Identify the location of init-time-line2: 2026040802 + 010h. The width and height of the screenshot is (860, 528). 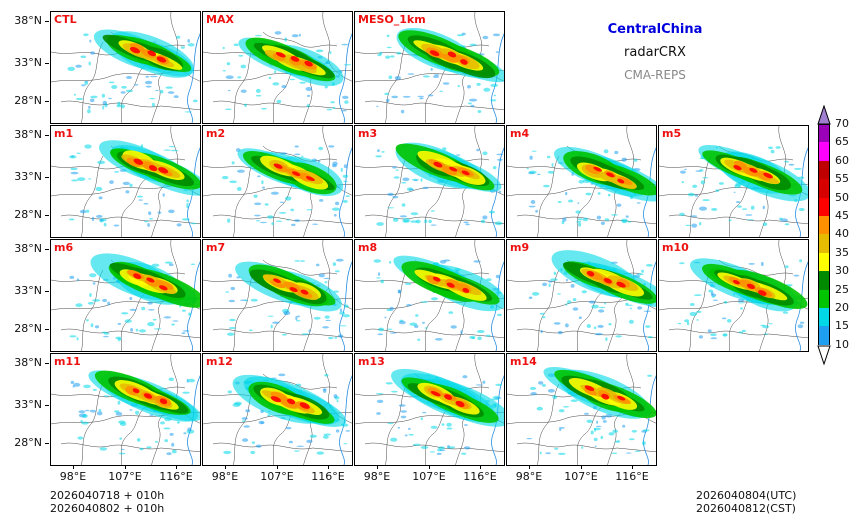
(107, 508).